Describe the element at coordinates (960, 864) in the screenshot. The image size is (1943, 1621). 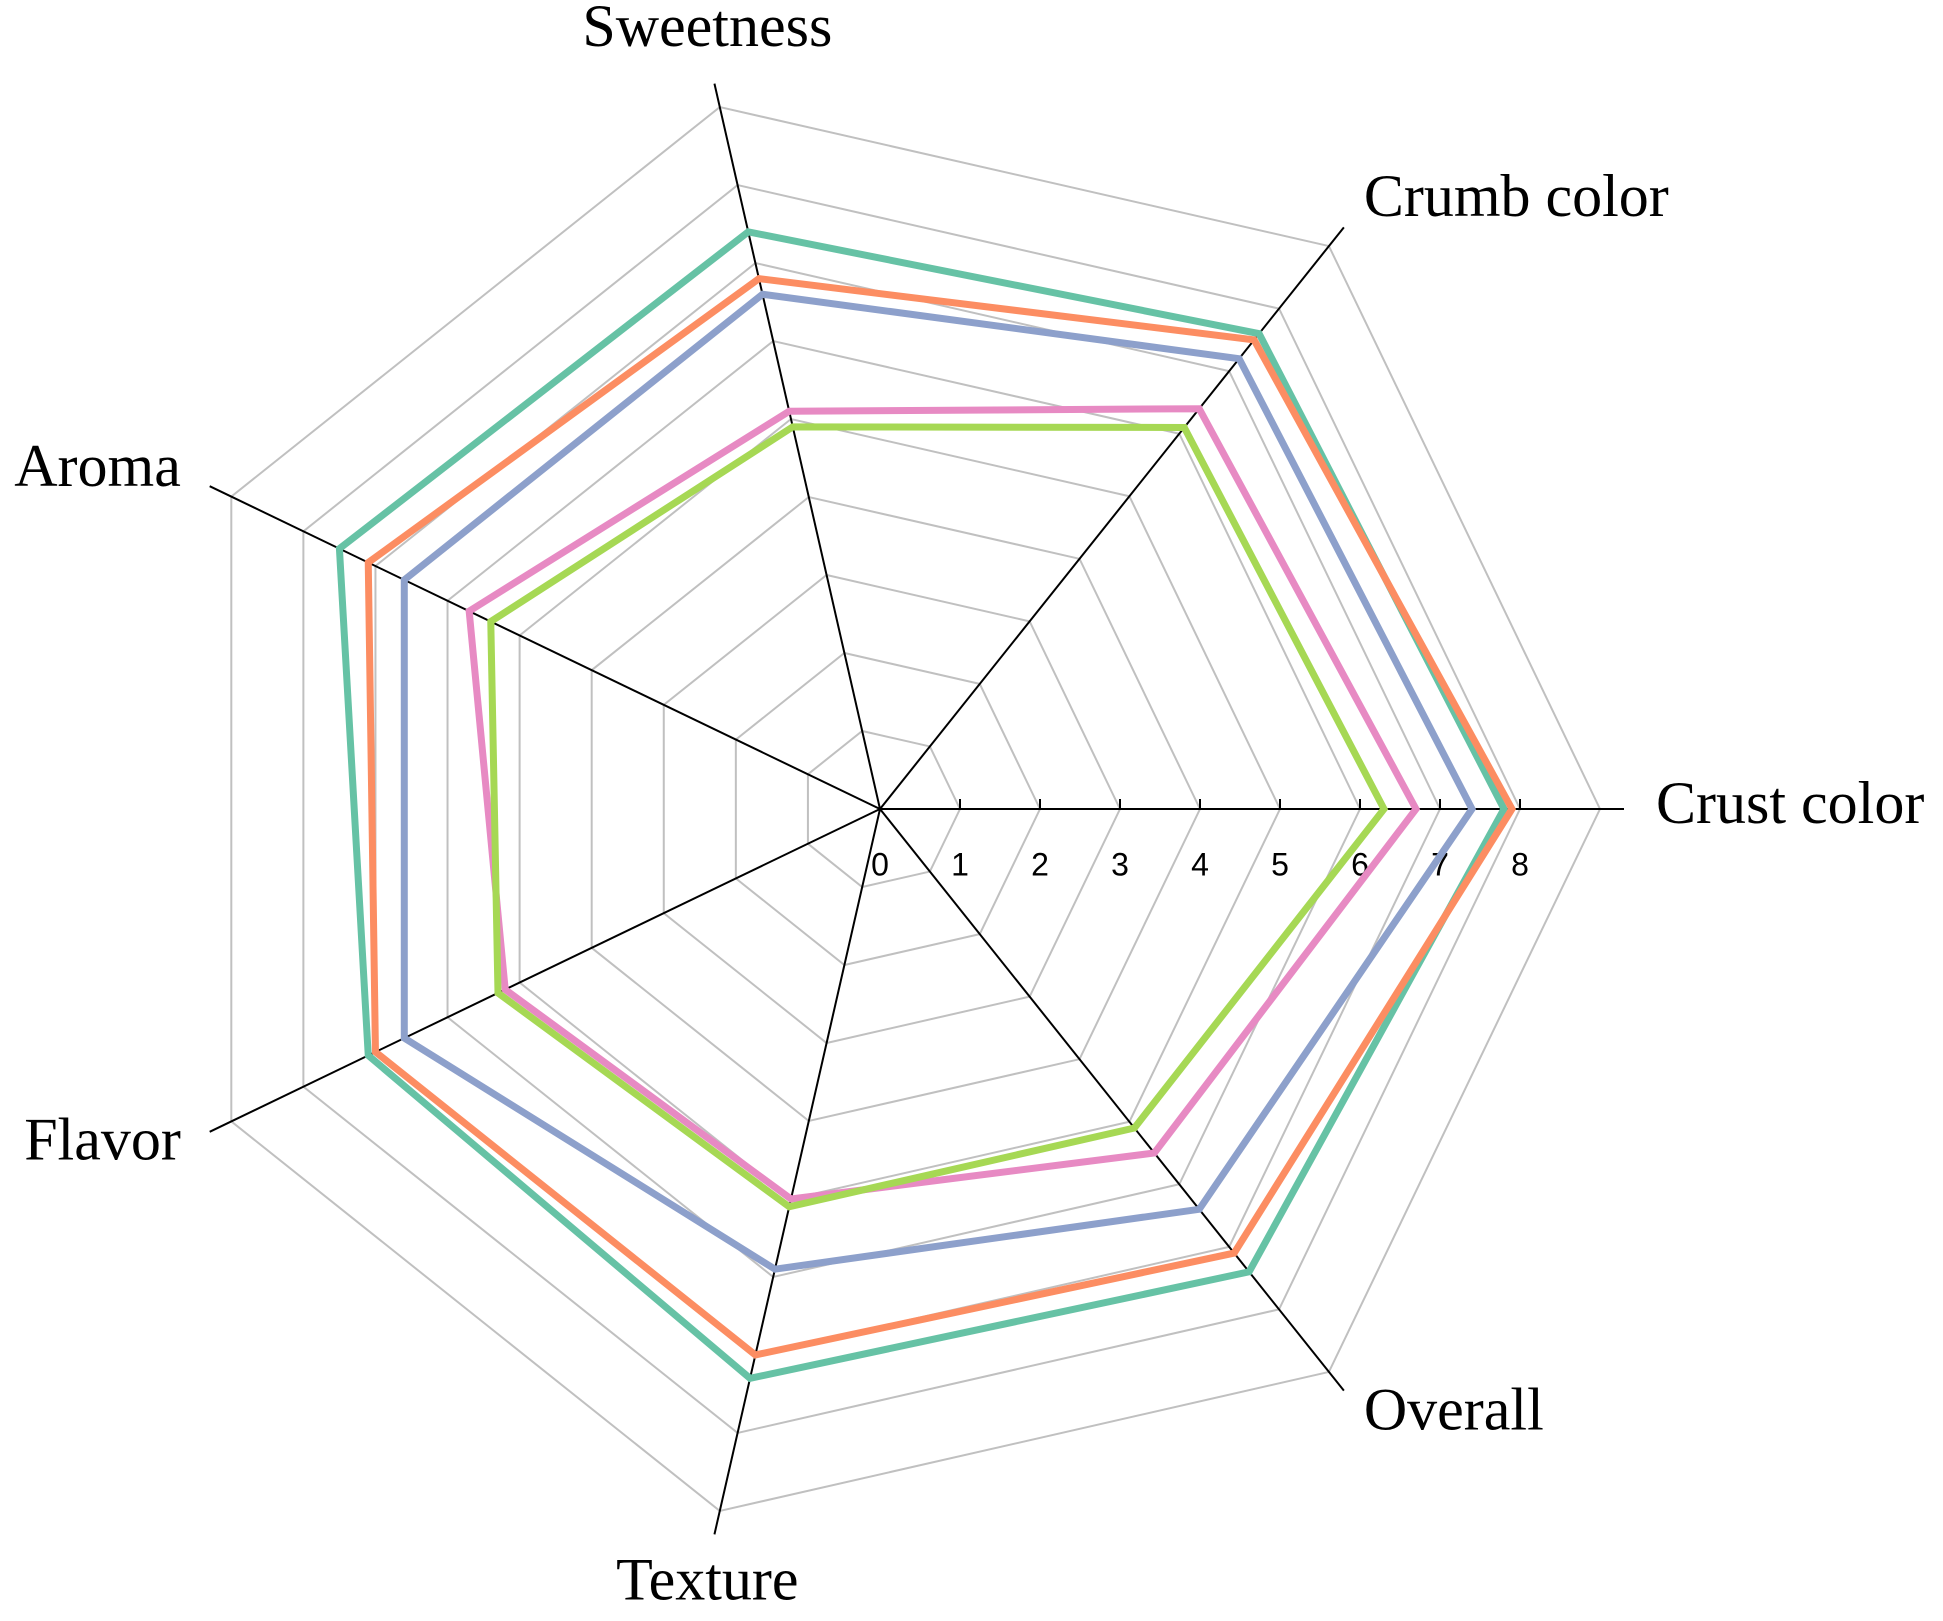
I see `r-tick-label: 1` at that location.